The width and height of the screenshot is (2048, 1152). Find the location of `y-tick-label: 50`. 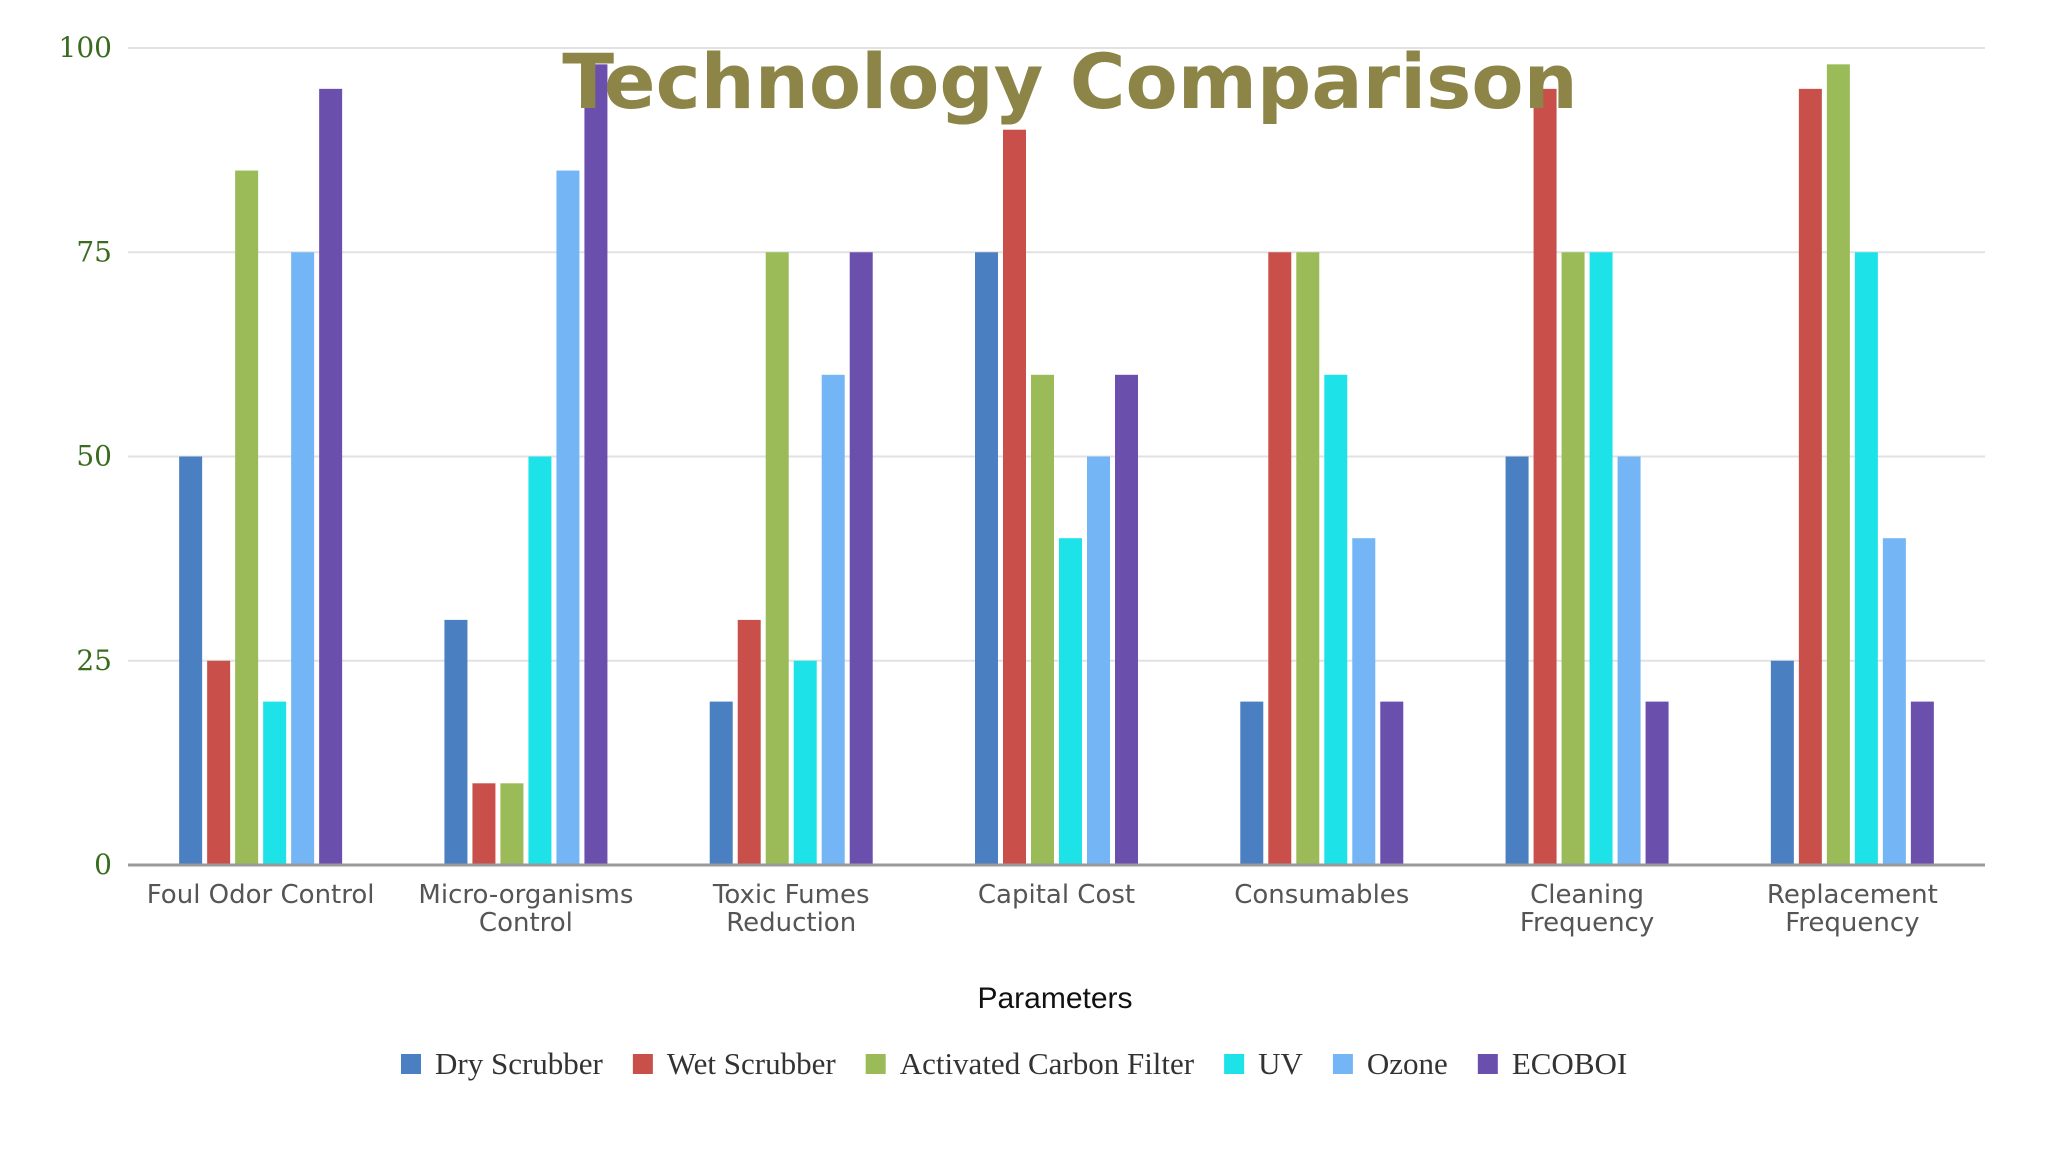

y-tick-label: 50 is located at coordinates (94, 456).